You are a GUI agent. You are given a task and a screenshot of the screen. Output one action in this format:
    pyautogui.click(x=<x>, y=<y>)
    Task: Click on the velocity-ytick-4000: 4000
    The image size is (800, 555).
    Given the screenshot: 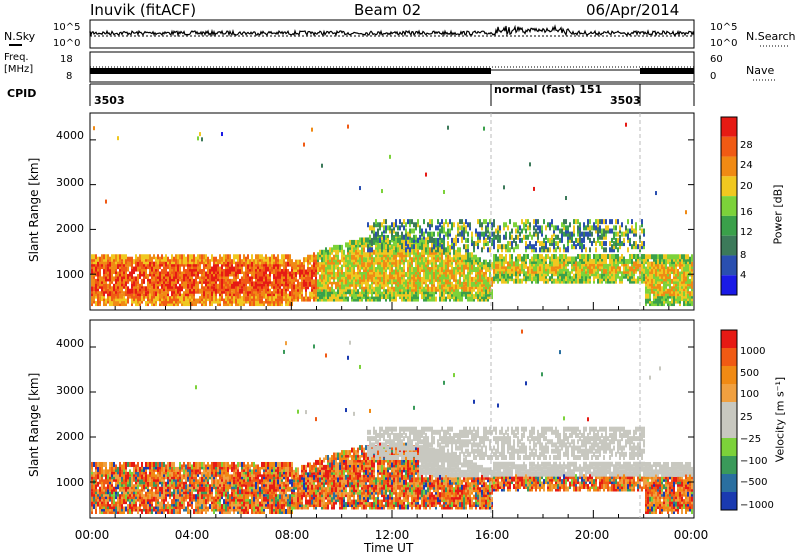 What is the action you would take?
    pyautogui.click(x=68, y=343)
    